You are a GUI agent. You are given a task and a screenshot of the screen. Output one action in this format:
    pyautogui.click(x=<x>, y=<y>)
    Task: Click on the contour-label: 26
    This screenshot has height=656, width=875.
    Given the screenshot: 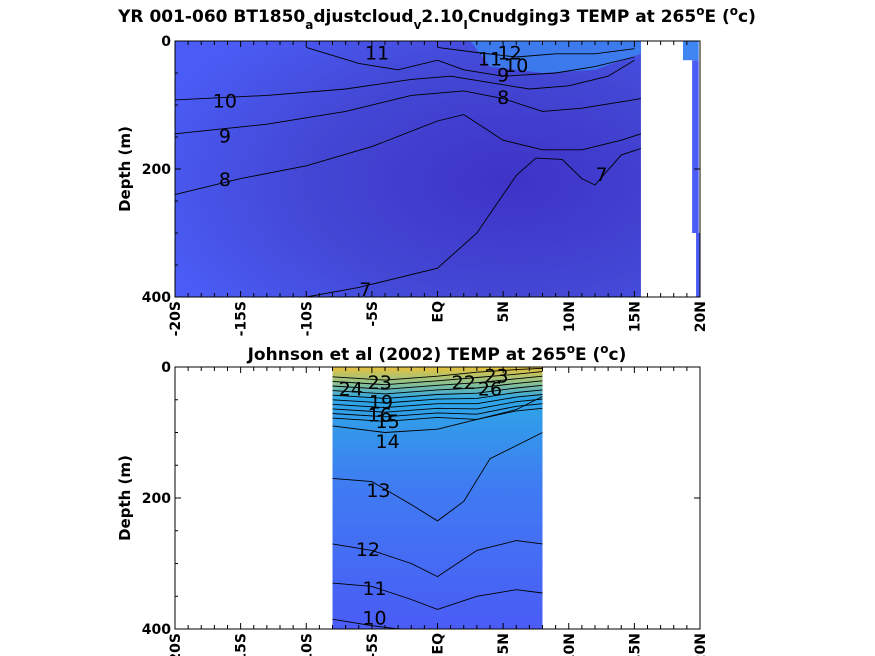 What is the action you would take?
    pyautogui.click(x=490, y=389)
    